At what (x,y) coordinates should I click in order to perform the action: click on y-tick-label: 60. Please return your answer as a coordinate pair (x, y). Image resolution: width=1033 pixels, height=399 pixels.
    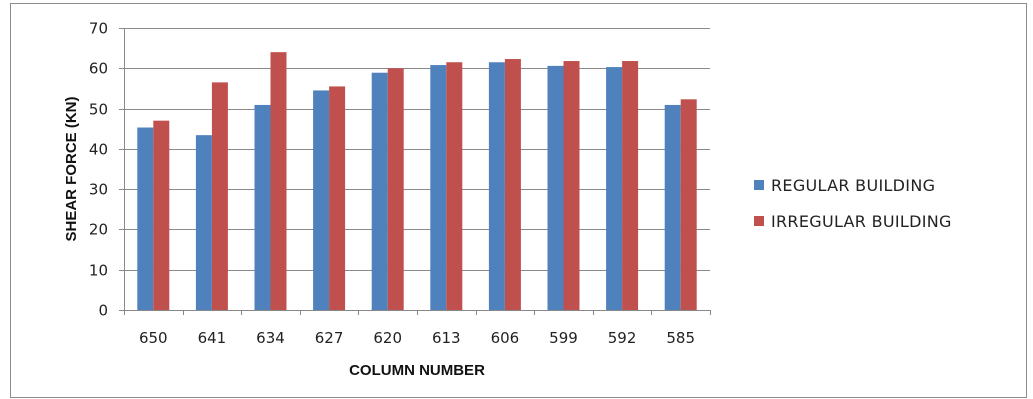
    Looking at the image, I should click on (98, 69).